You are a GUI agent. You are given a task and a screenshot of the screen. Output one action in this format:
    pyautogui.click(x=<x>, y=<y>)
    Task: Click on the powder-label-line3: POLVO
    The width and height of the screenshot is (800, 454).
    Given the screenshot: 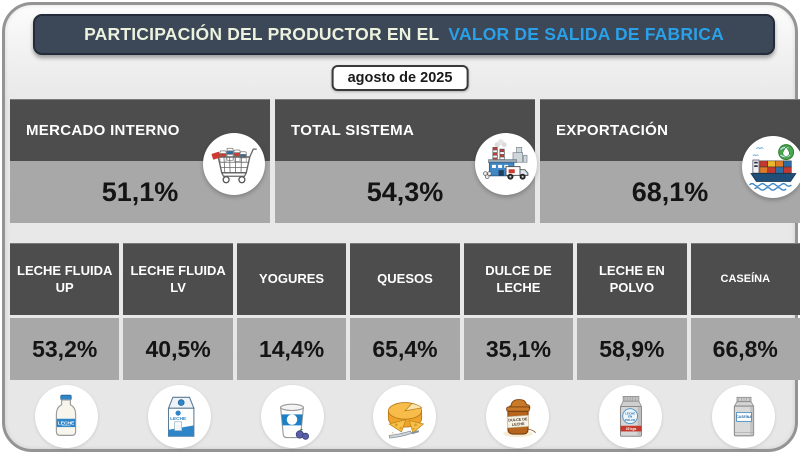 What is the action you would take?
    pyautogui.click(x=630, y=420)
    